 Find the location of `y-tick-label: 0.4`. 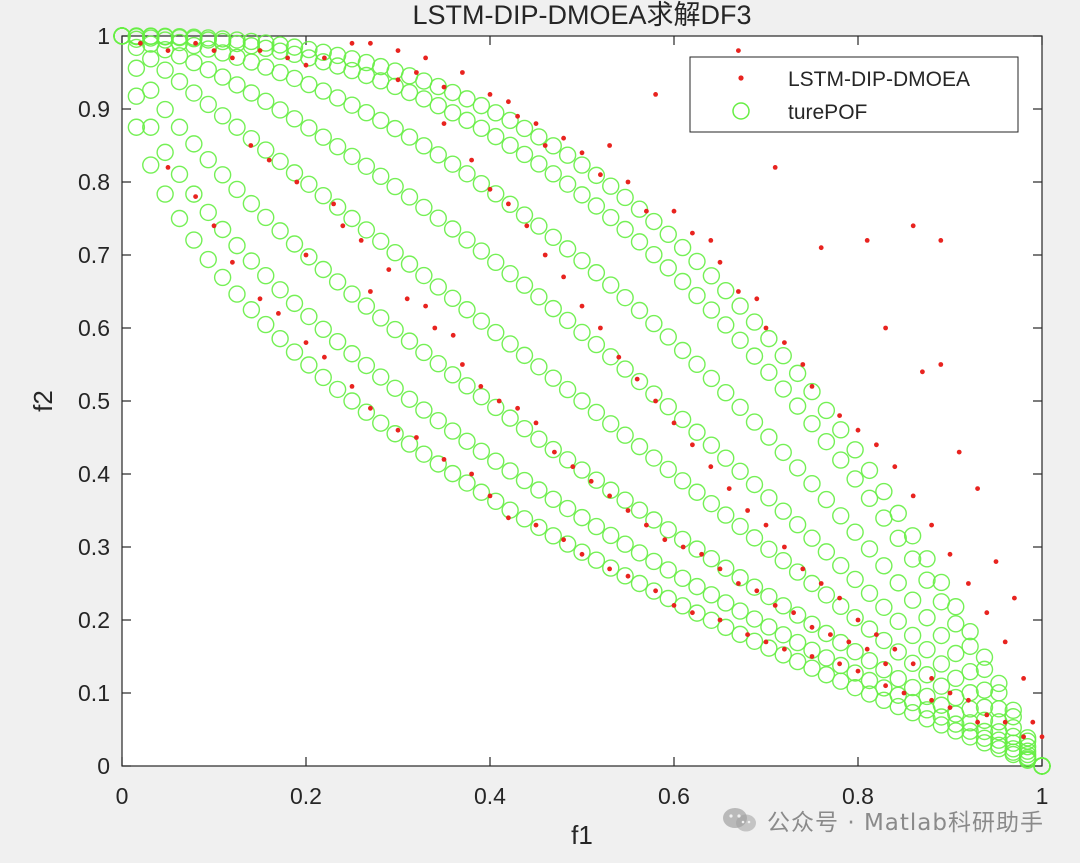

y-tick-label: 0.4 is located at coordinates (94, 474).